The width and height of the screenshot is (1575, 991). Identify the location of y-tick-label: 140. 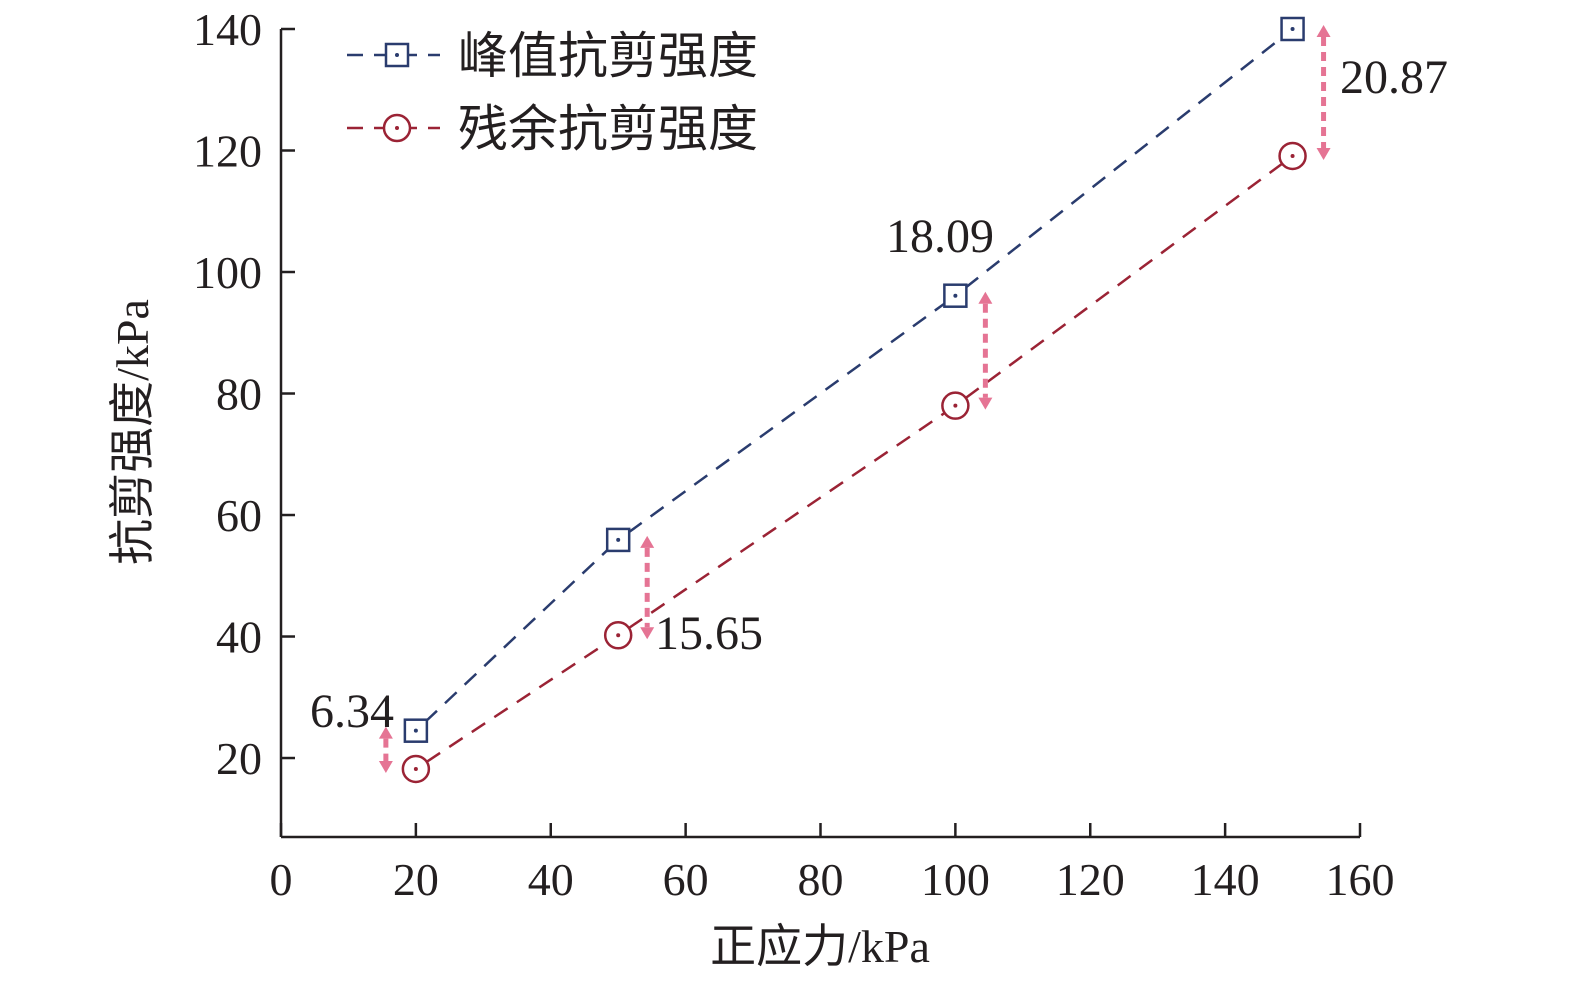
(227, 29).